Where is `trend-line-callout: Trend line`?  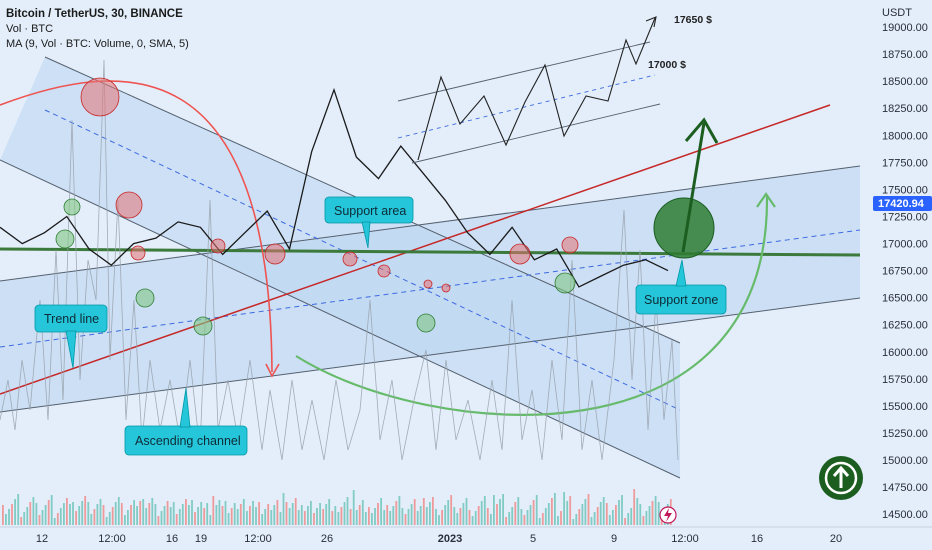
trend-line-callout: Trend line is located at coordinates (71, 336).